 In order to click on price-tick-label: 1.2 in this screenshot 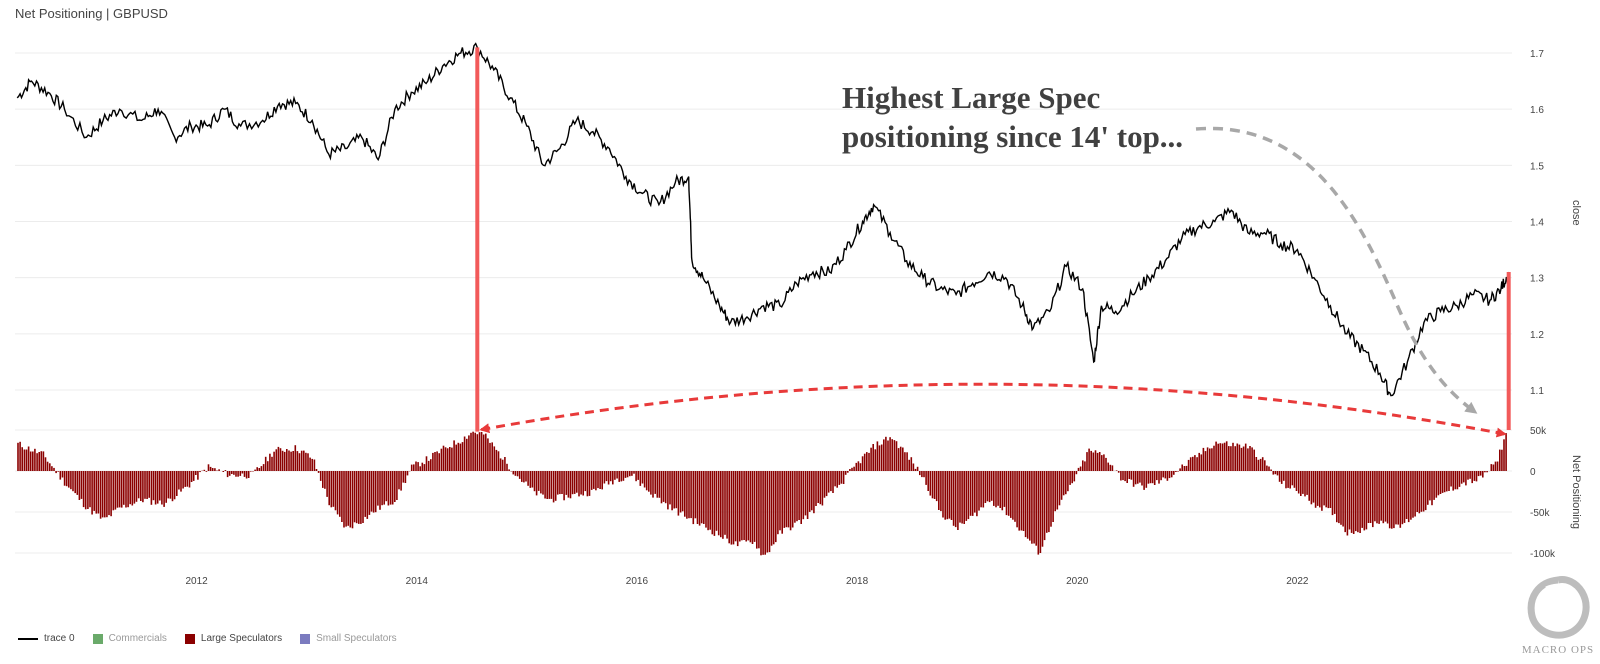, I will do `click(1537, 335)`.